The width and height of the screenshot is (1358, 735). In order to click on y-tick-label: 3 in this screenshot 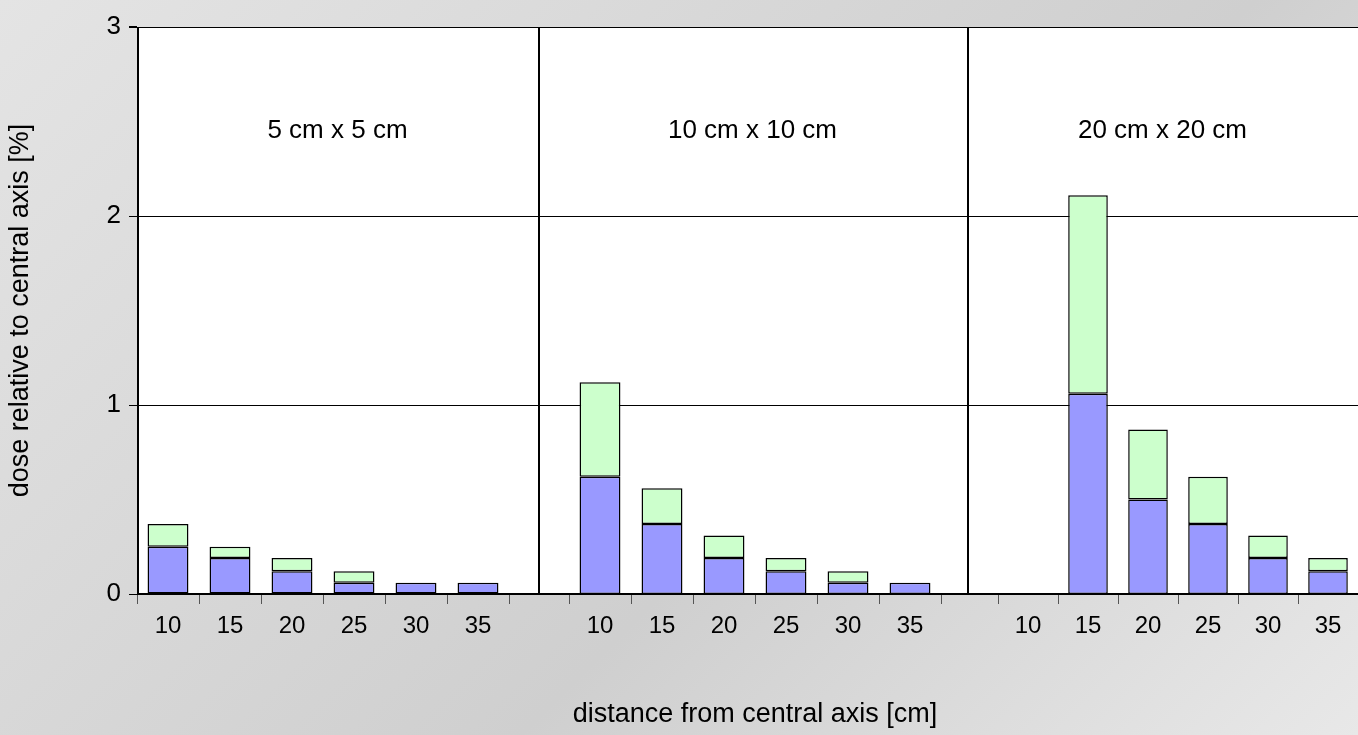, I will do `click(113, 25)`.